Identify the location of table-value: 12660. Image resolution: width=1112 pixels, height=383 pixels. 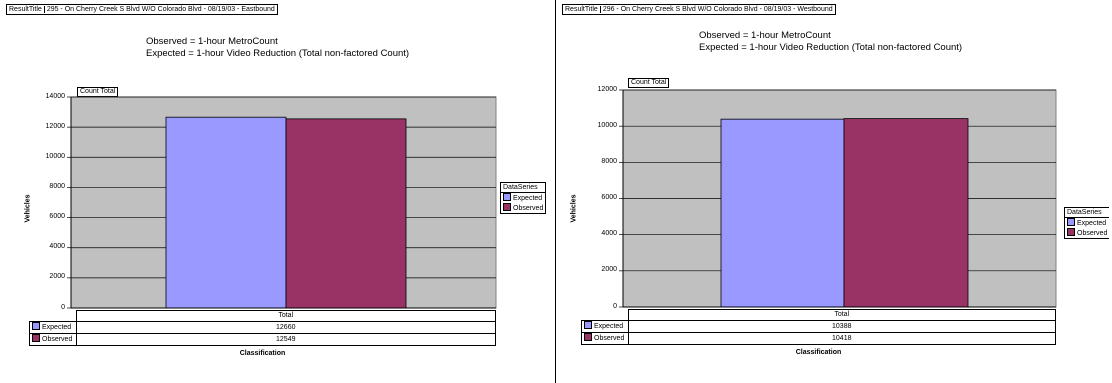
(285, 327).